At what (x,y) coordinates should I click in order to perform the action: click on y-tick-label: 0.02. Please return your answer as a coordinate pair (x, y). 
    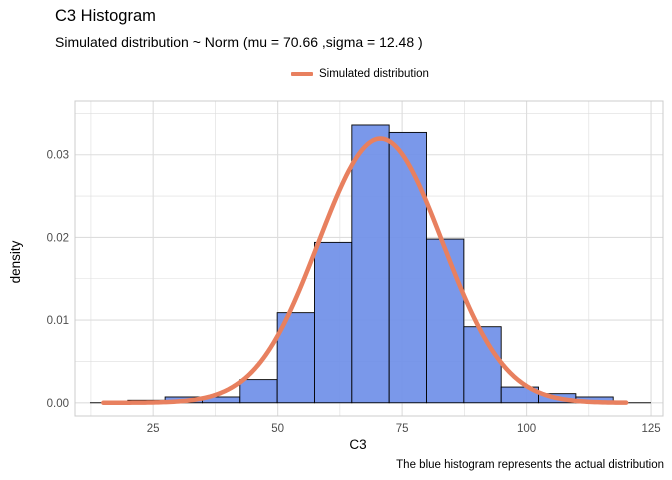
    Looking at the image, I should click on (58, 238).